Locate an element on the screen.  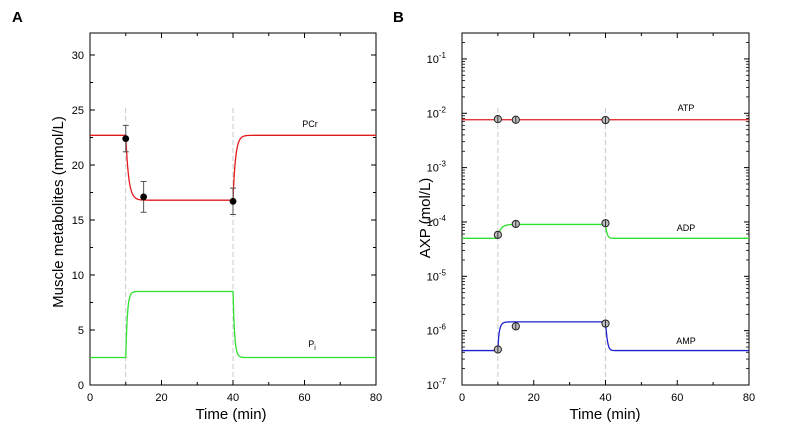
series-label-amp: AMP is located at coordinates (686, 341).